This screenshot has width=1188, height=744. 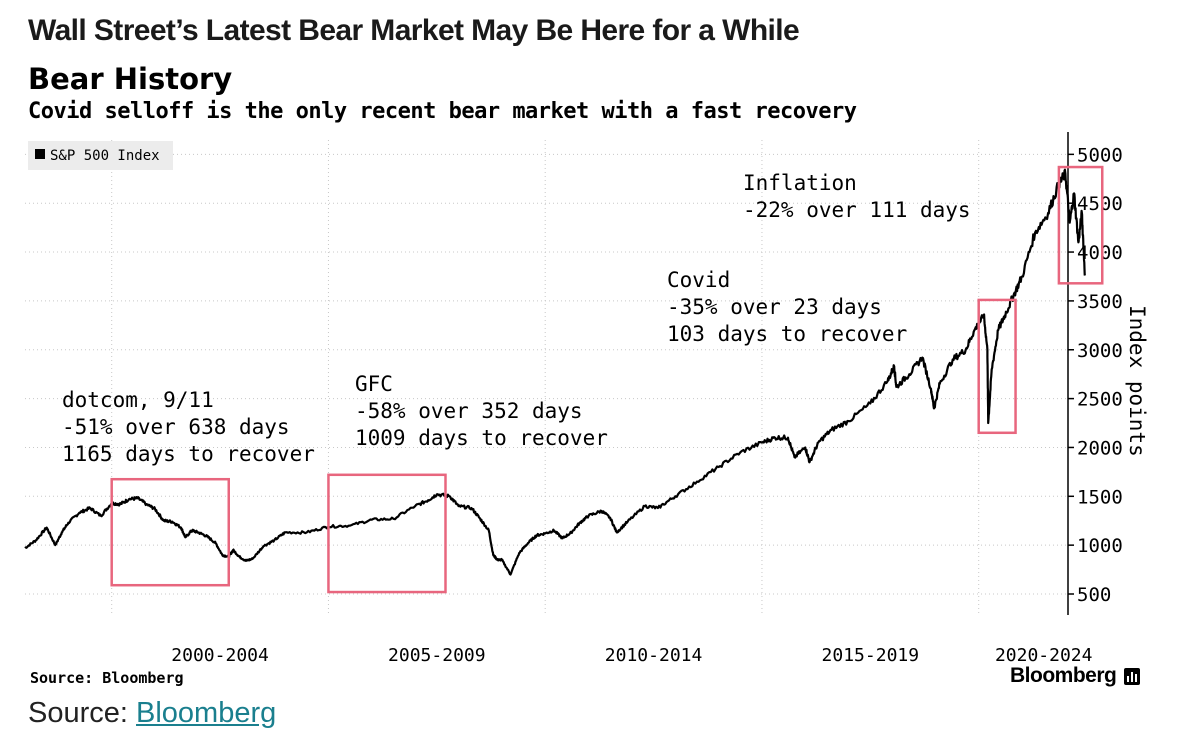 What do you see at coordinates (1044, 655) in the screenshot?
I see `x-tick-label: 2020-2024` at bounding box center [1044, 655].